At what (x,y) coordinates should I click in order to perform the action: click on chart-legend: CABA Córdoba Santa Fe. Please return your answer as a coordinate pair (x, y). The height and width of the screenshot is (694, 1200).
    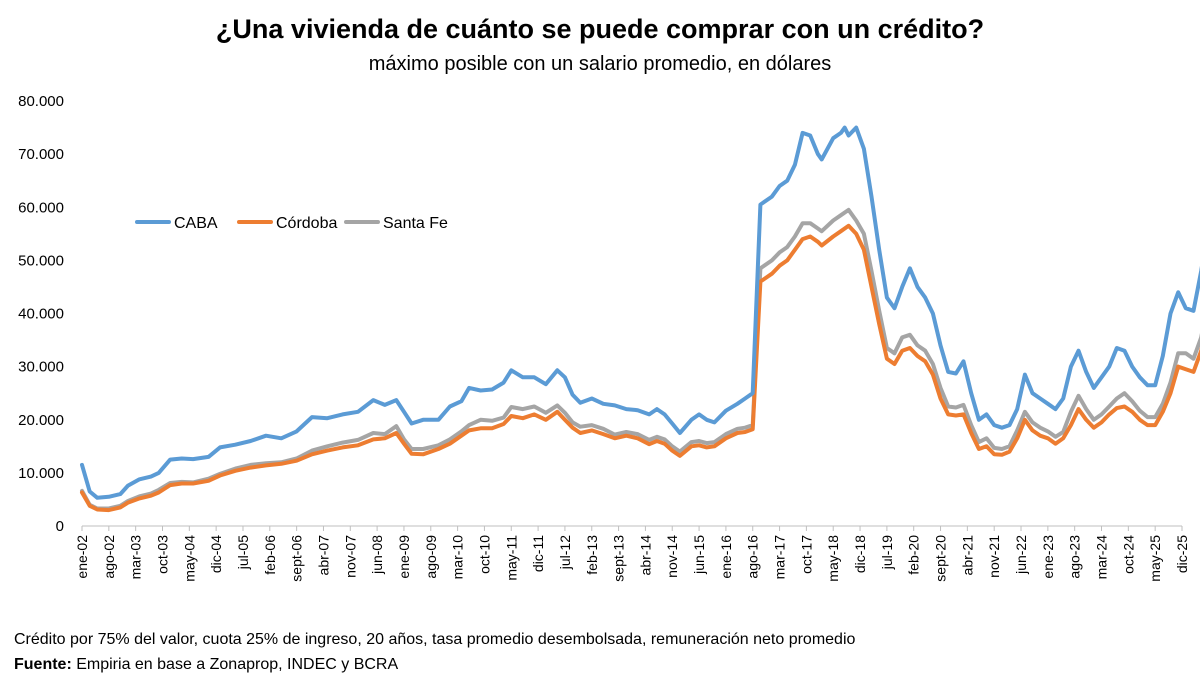
    Looking at the image, I should click on (291, 223).